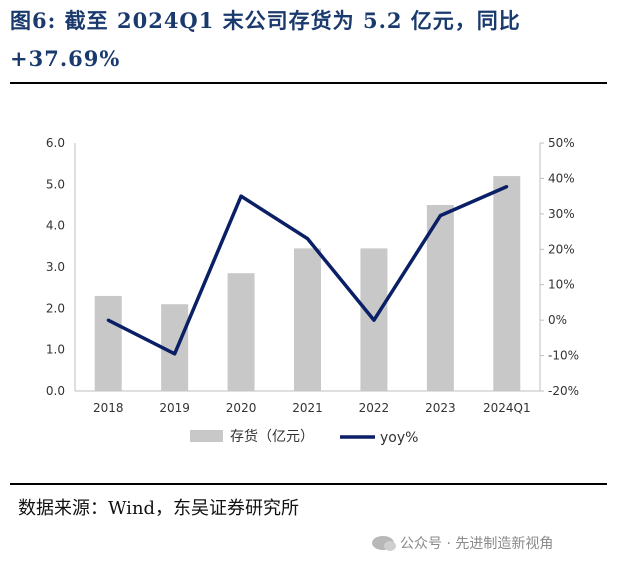 The height and width of the screenshot is (569, 619). Describe the element at coordinates (477, 544) in the screenshot. I see `watermark-text: 公众号 · 先进制造新视角` at that location.